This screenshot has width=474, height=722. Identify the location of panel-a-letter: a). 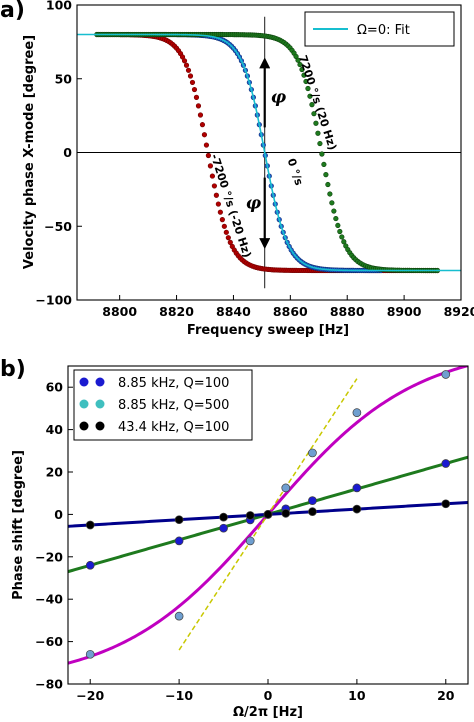
(12, 11).